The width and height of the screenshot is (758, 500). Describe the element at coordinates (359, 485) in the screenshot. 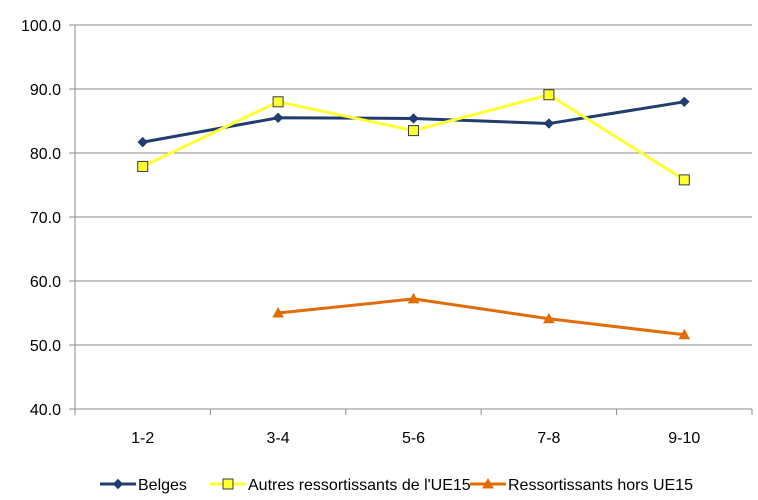

I see `legend-label: Autres ressortissants de l'UE15` at that location.